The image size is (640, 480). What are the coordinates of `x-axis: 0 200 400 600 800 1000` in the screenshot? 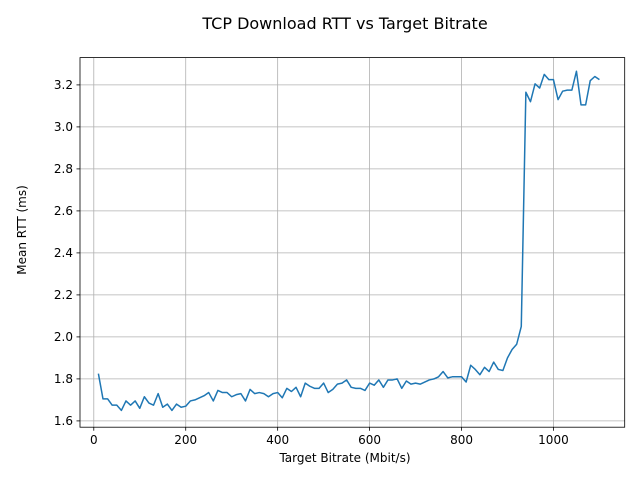 It's located at (329, 437).